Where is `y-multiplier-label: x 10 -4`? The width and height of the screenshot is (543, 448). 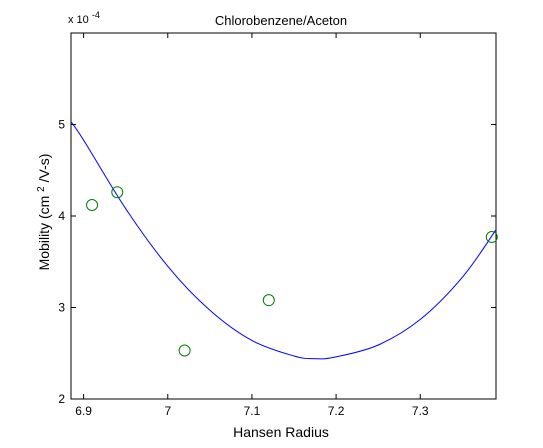 y-multiplier-label: x 10 -4 is located at coordinates (84, 18).